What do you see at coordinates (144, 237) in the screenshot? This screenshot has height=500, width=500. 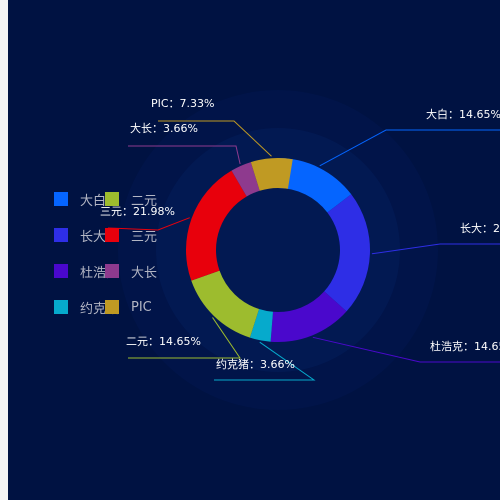 I see `legend-label: 三元` at bounding box center [144, 237].